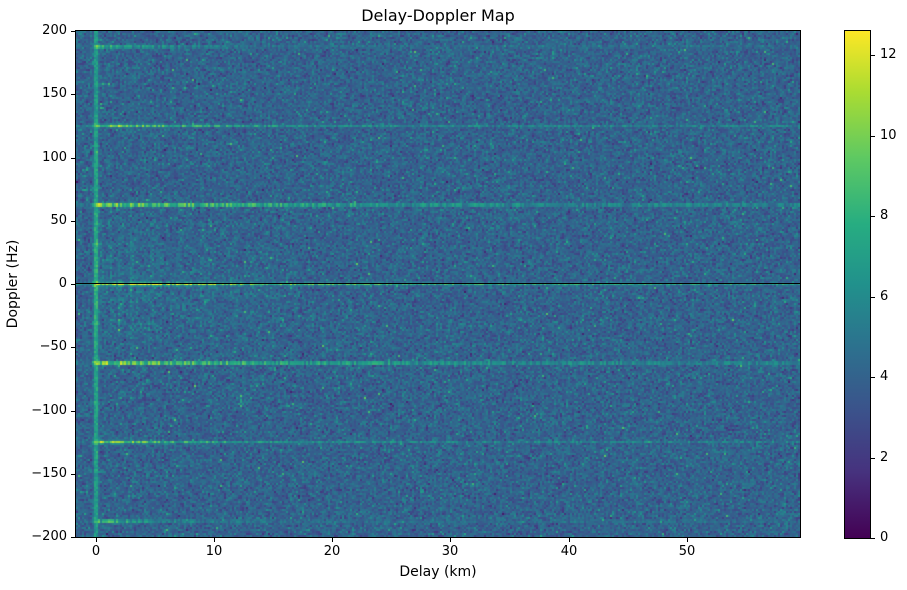 The width and height of the screenshot is (907, 590). I want to click on zero-doppler-marker-line, so click(438, 283).